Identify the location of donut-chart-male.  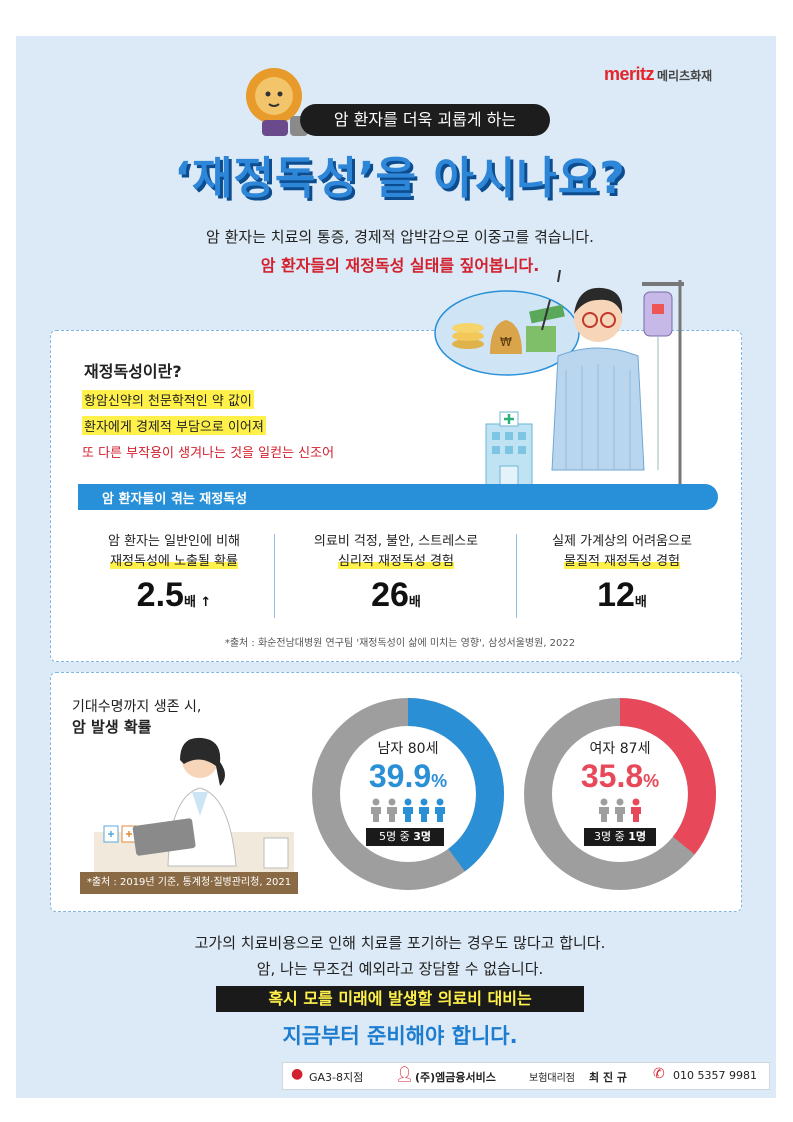
(408, 794).